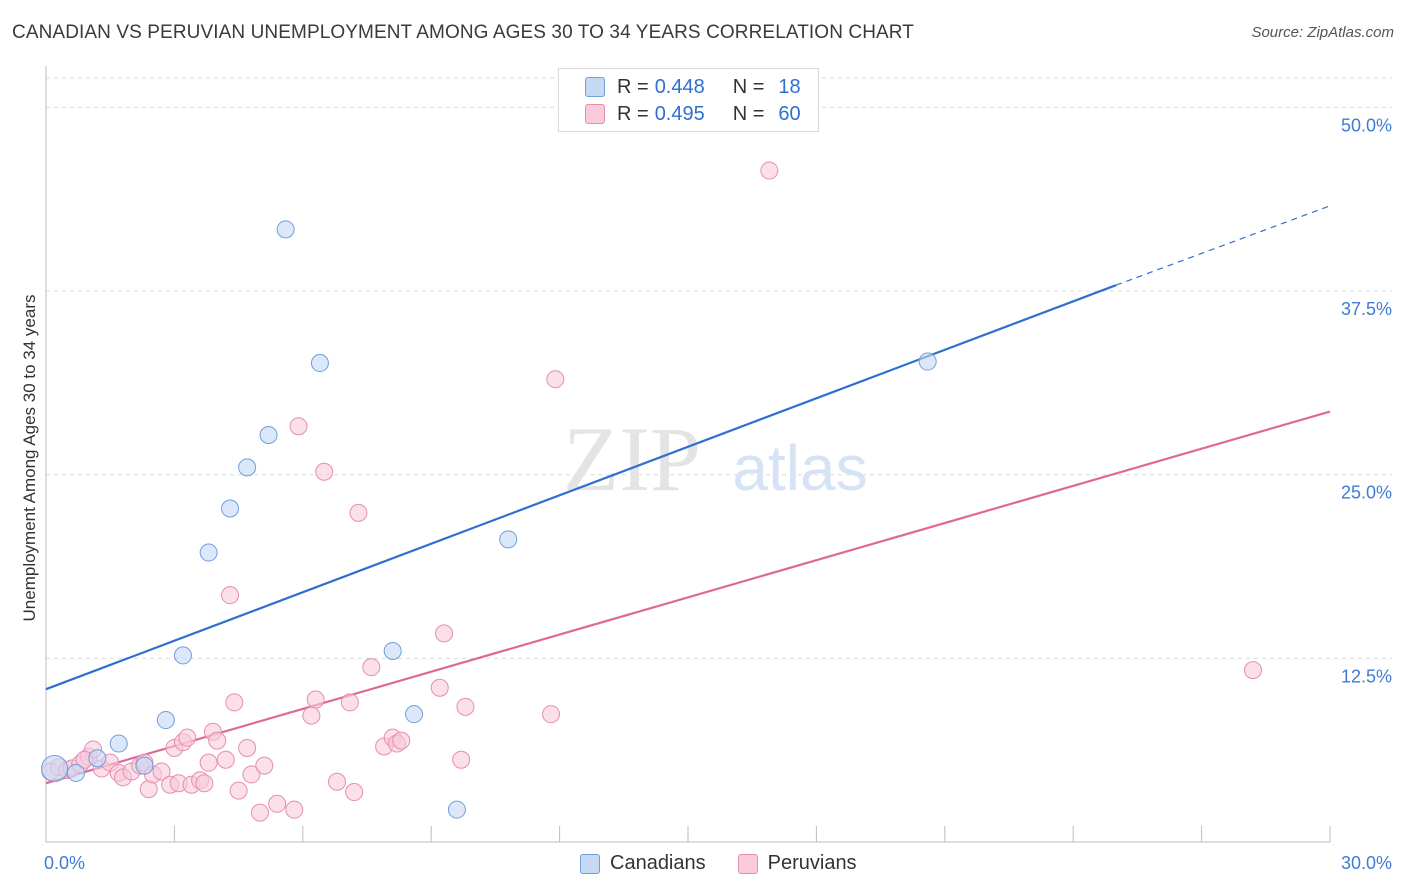 The height and width of the screenshot is (892, 1406). Describe the element at coordinates (747, 863) in the screenshot. I see `peruvians-legend-swatch` at that location.